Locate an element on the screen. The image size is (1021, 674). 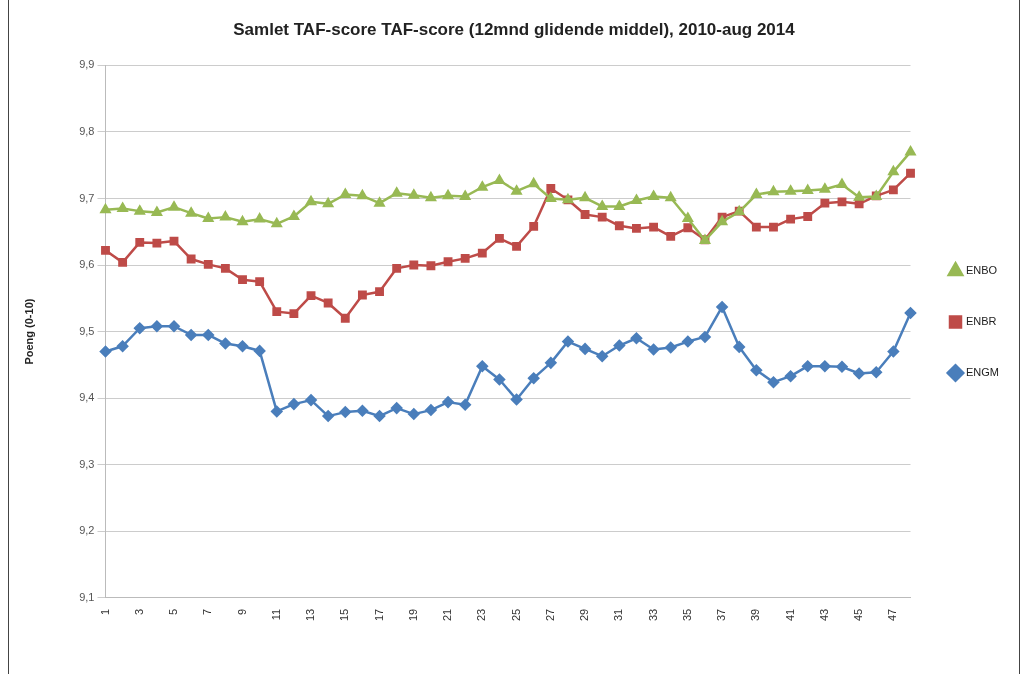
x-tick-label: 11 is located at coordinates (275, 614).